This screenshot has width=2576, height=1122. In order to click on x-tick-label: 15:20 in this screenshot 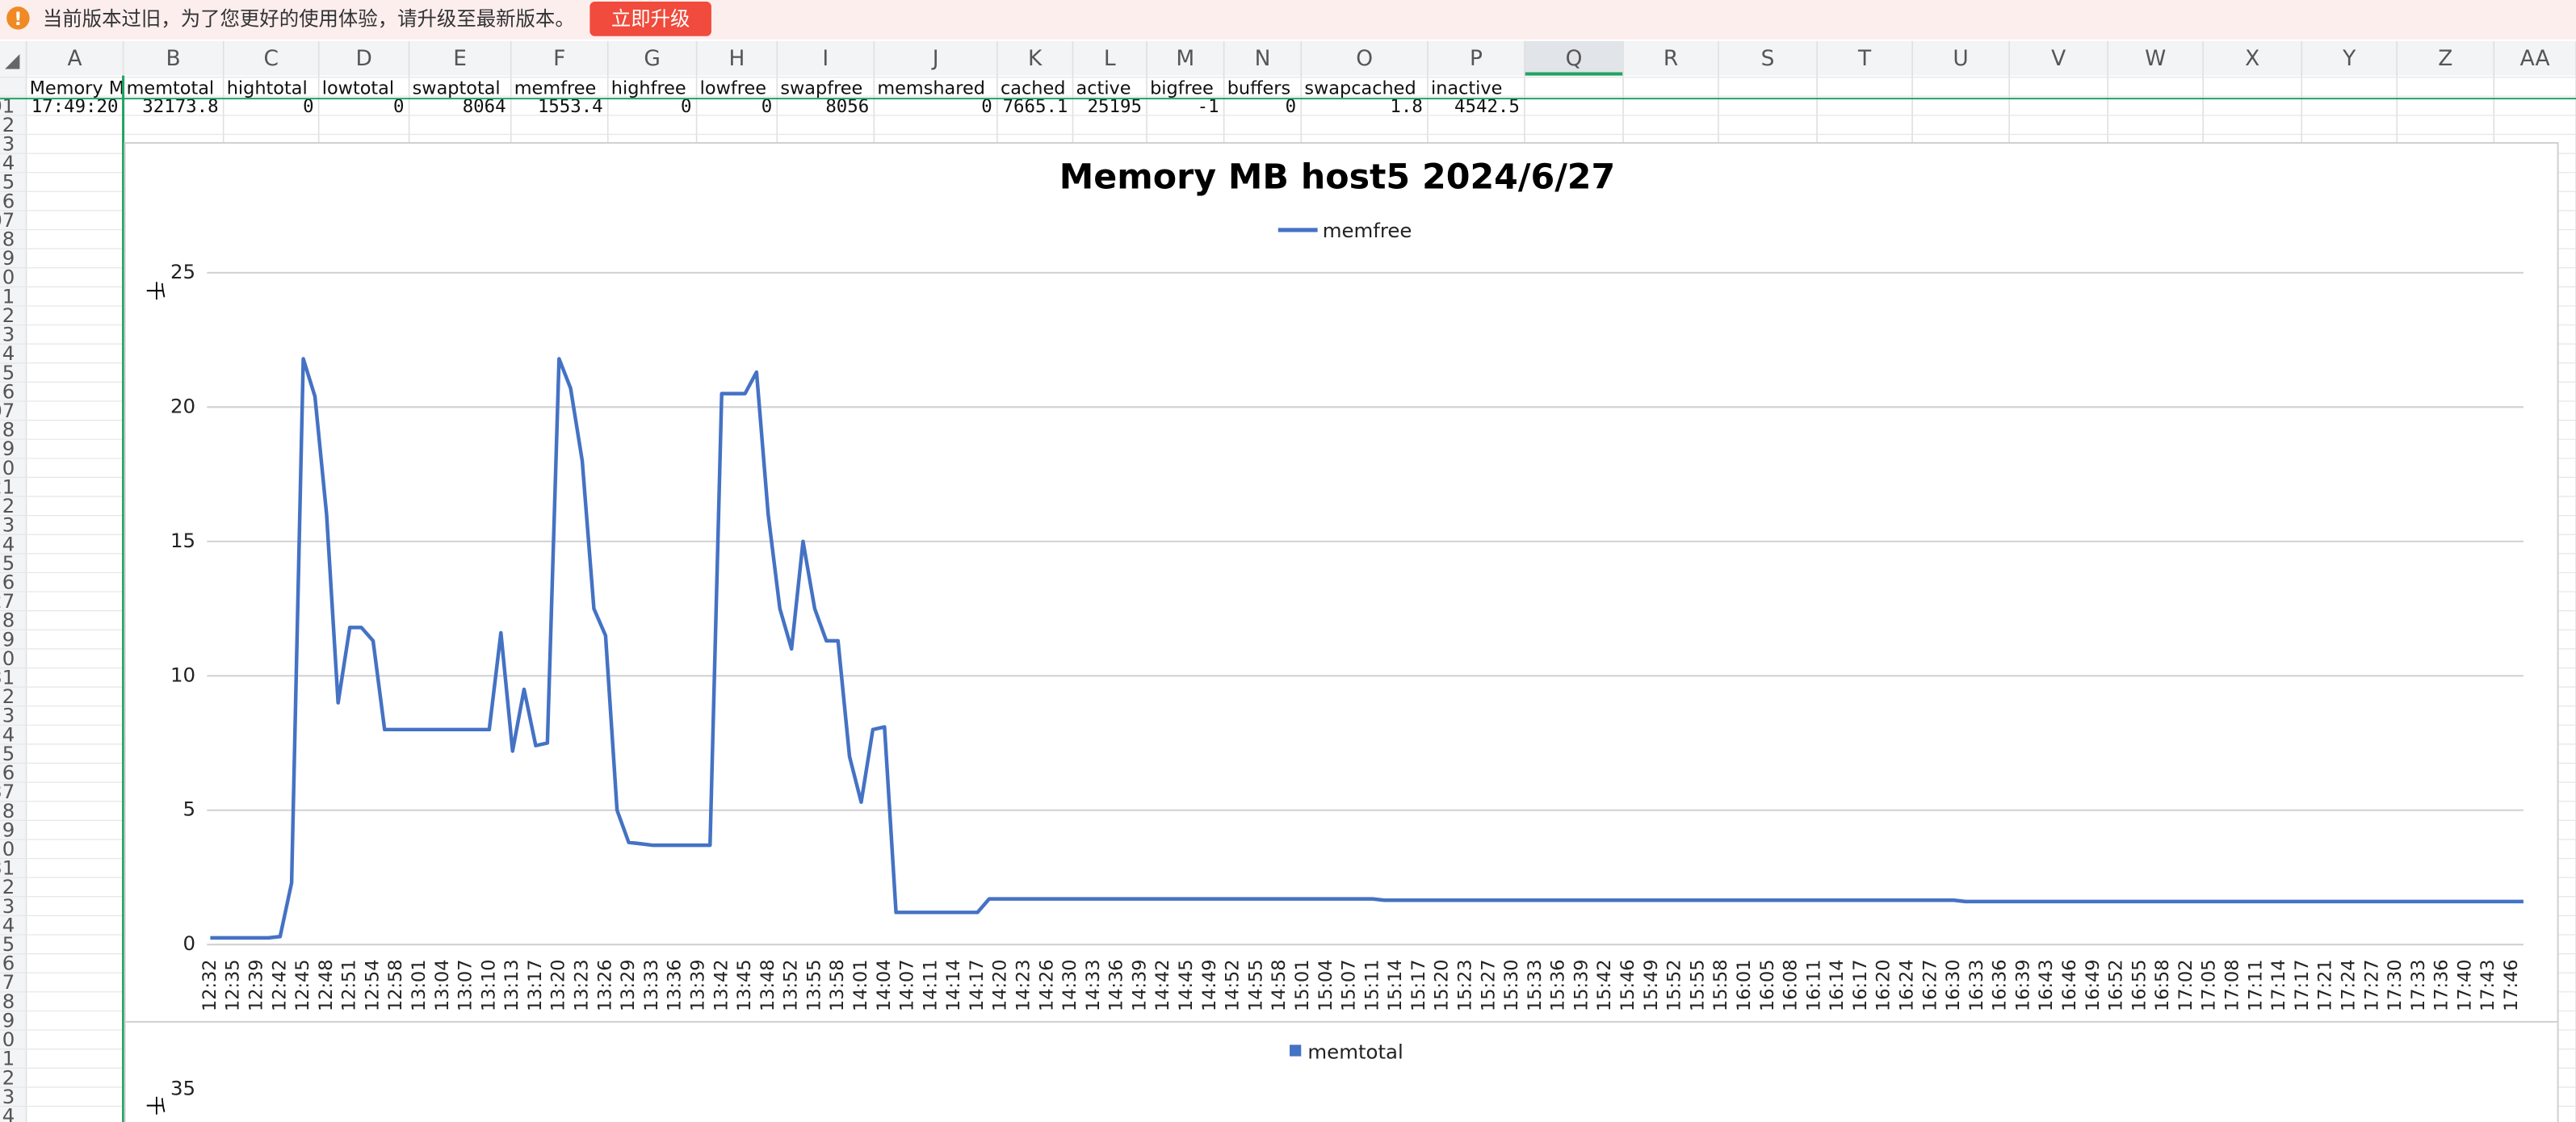, I will do `click(1443, 985)`.